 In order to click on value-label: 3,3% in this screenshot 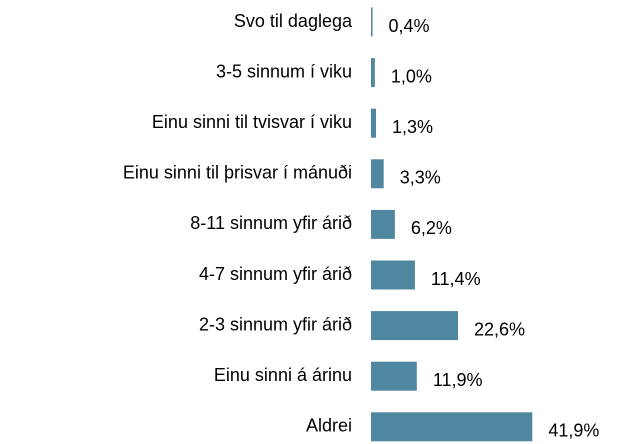, I will do `click(420, 178)`.